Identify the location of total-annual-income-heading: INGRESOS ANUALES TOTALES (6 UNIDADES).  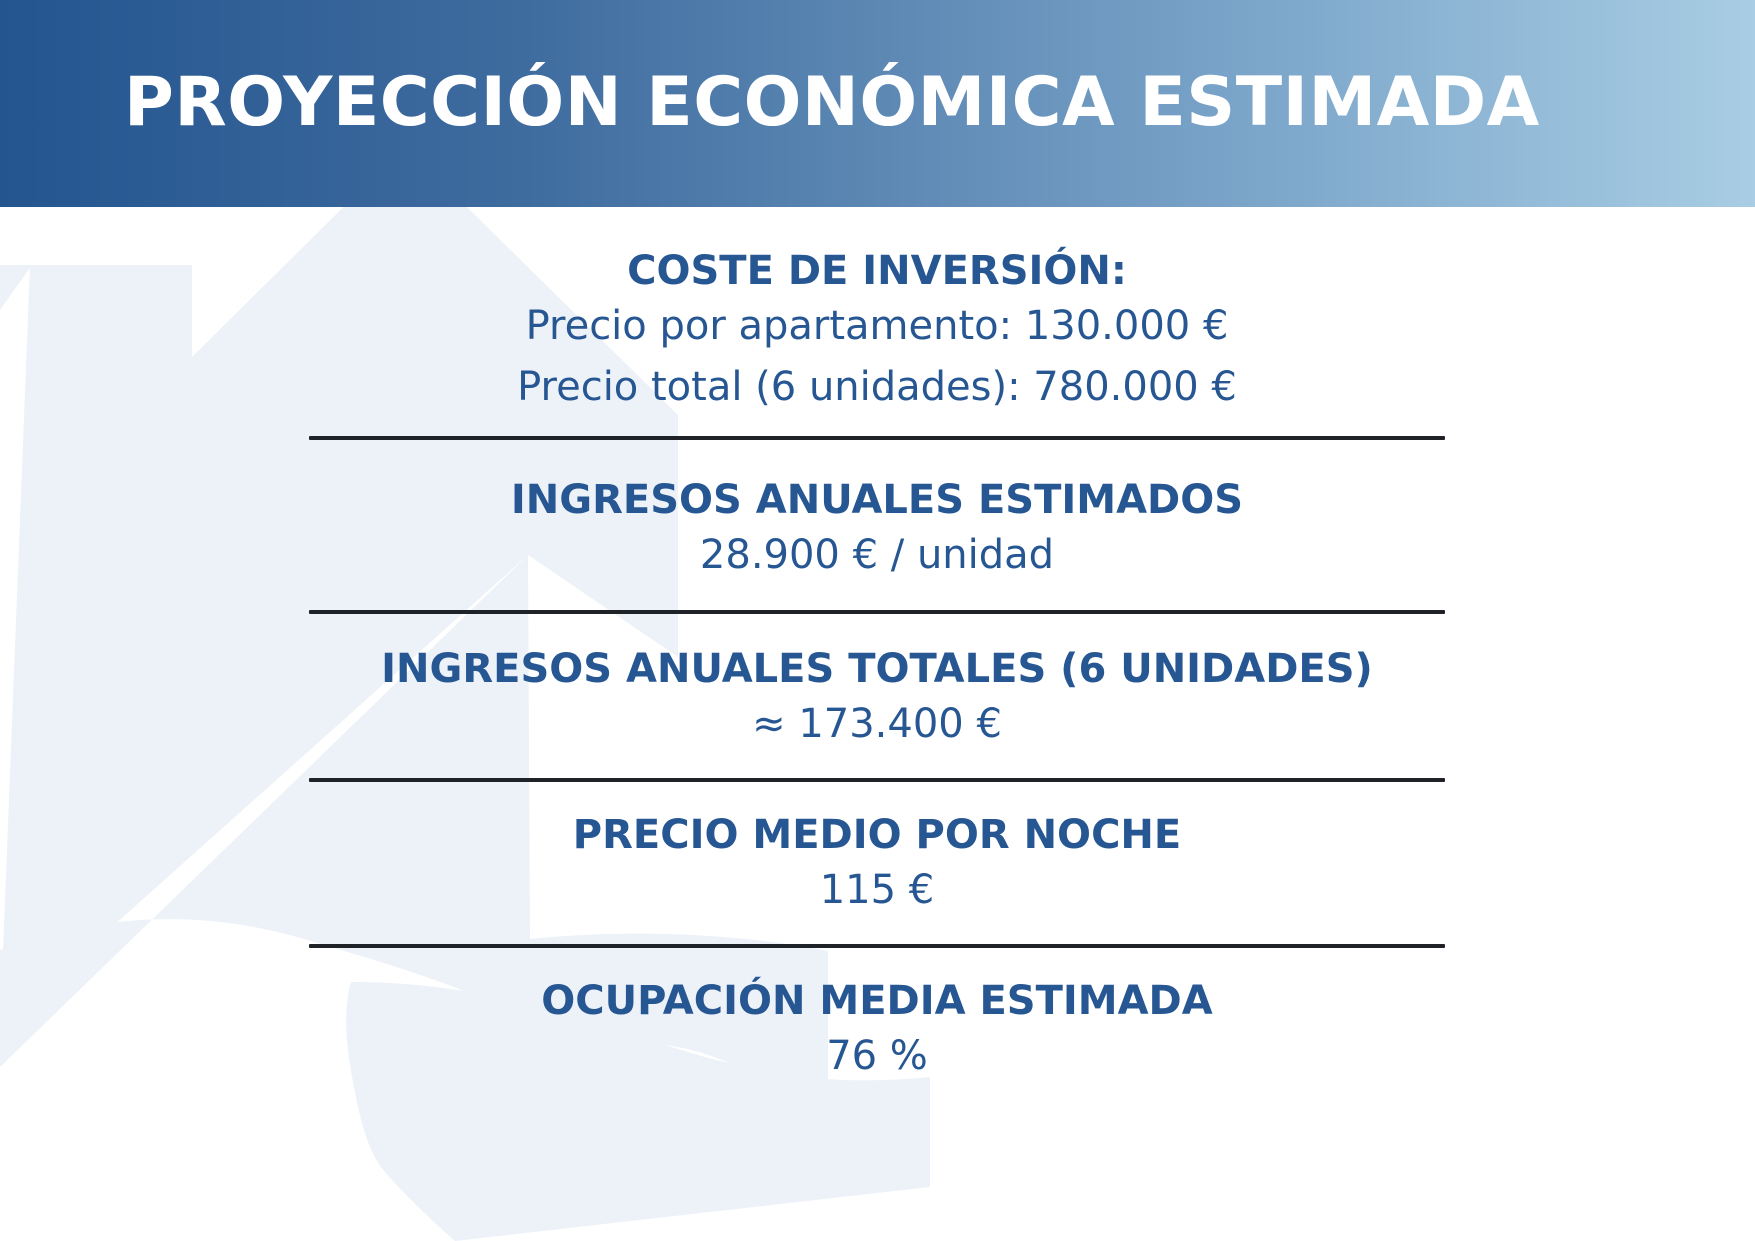
(877, 669).